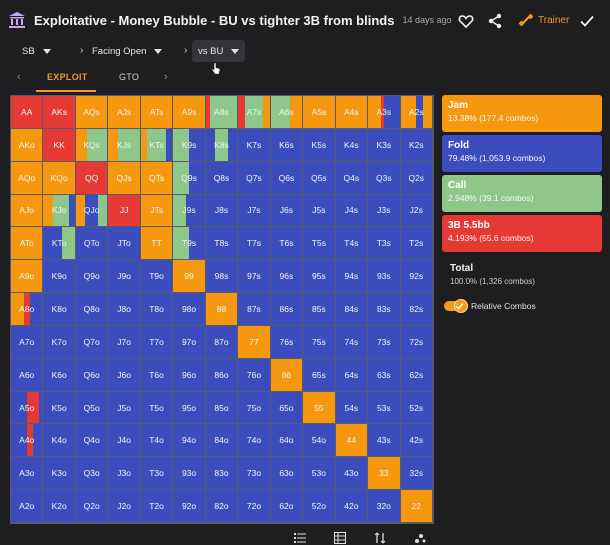 The image size is (610, 545). What do you see at coordinates (416, 178) in the screenshot?
I see `hand-cell: Q2s` at bounding box center [416, 178].